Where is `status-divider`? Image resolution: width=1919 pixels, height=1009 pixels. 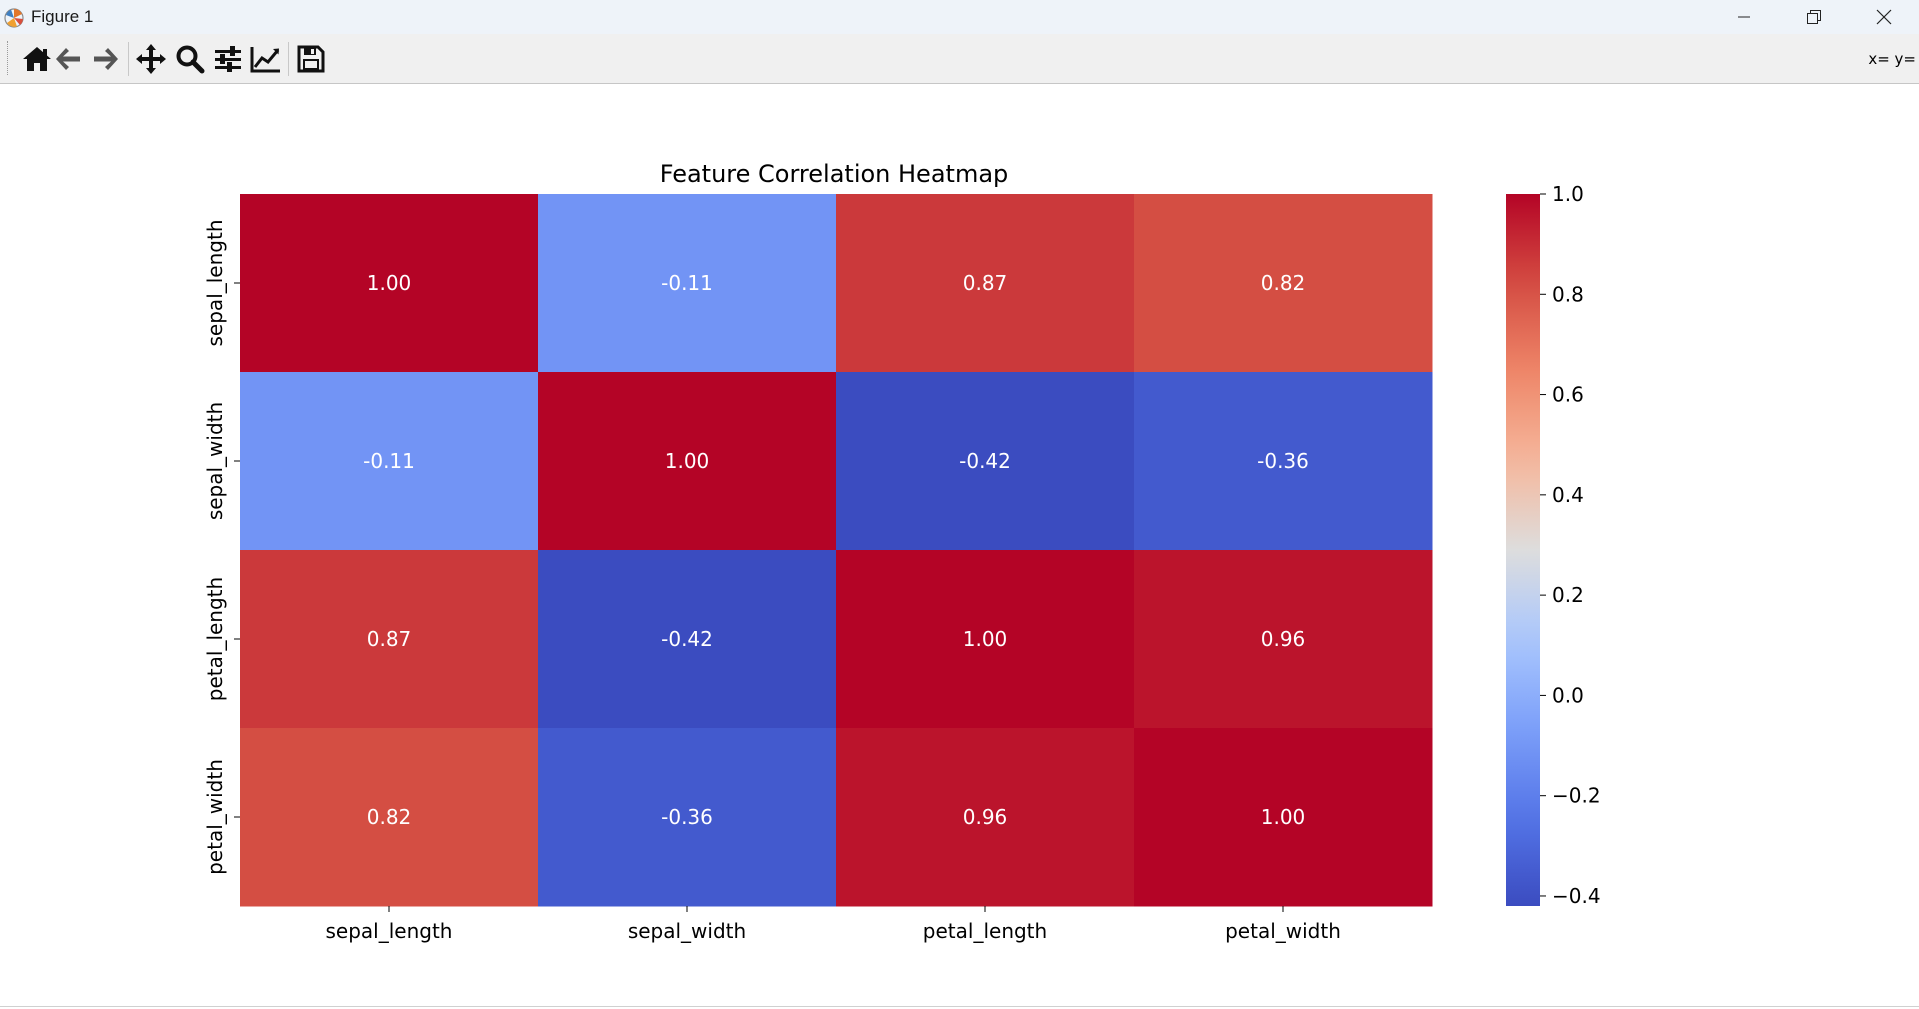
status-divider is located at coordinates (959, 1006).